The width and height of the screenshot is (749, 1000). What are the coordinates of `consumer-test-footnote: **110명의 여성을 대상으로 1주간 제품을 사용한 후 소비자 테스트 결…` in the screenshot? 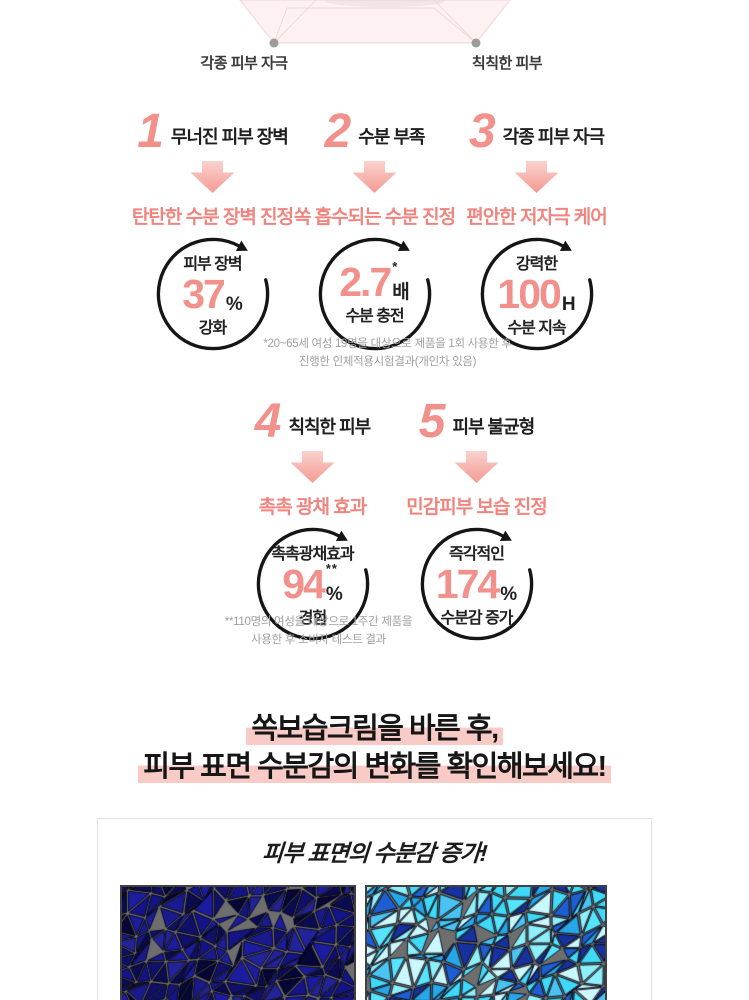 It's located at (318, 631).